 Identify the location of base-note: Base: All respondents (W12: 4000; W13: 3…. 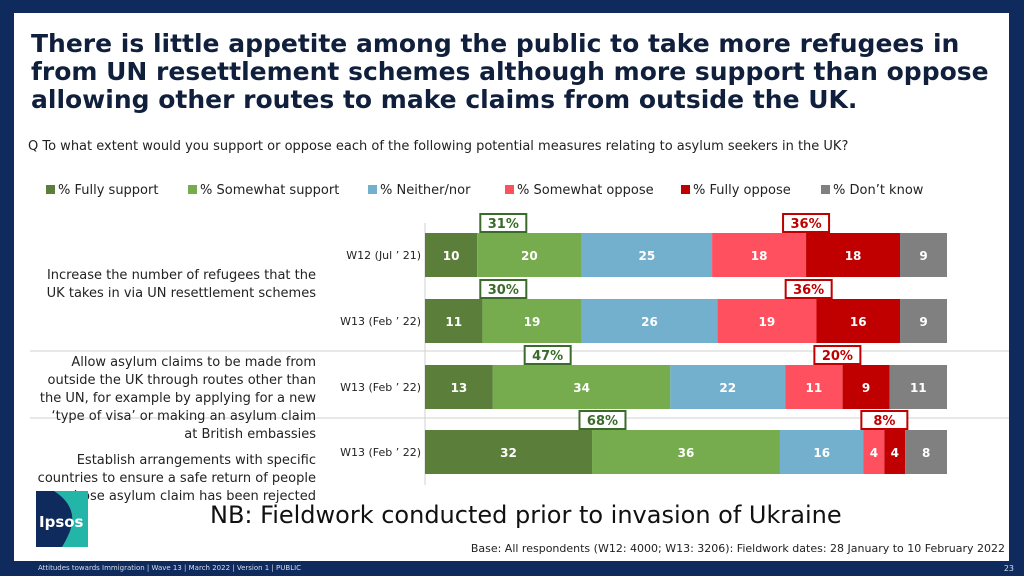
(737, 548).